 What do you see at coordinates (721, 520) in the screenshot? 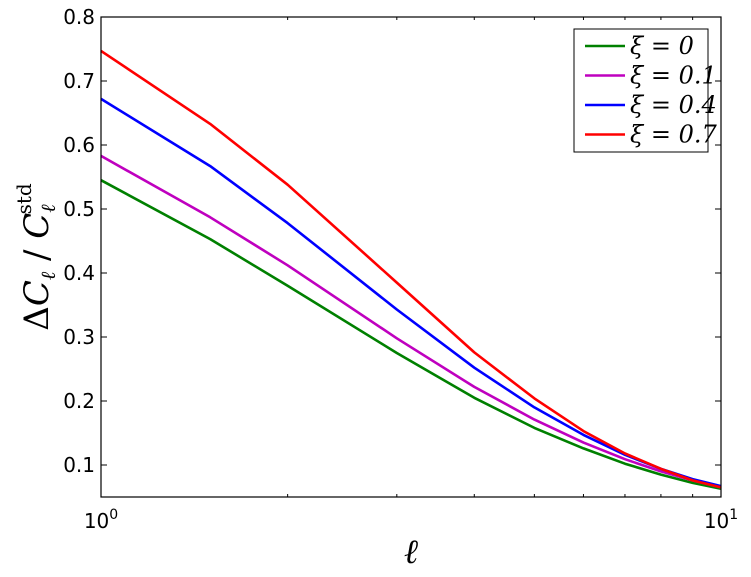
I see `x-tick-label: 10¹` at bounding box center [721, 520].